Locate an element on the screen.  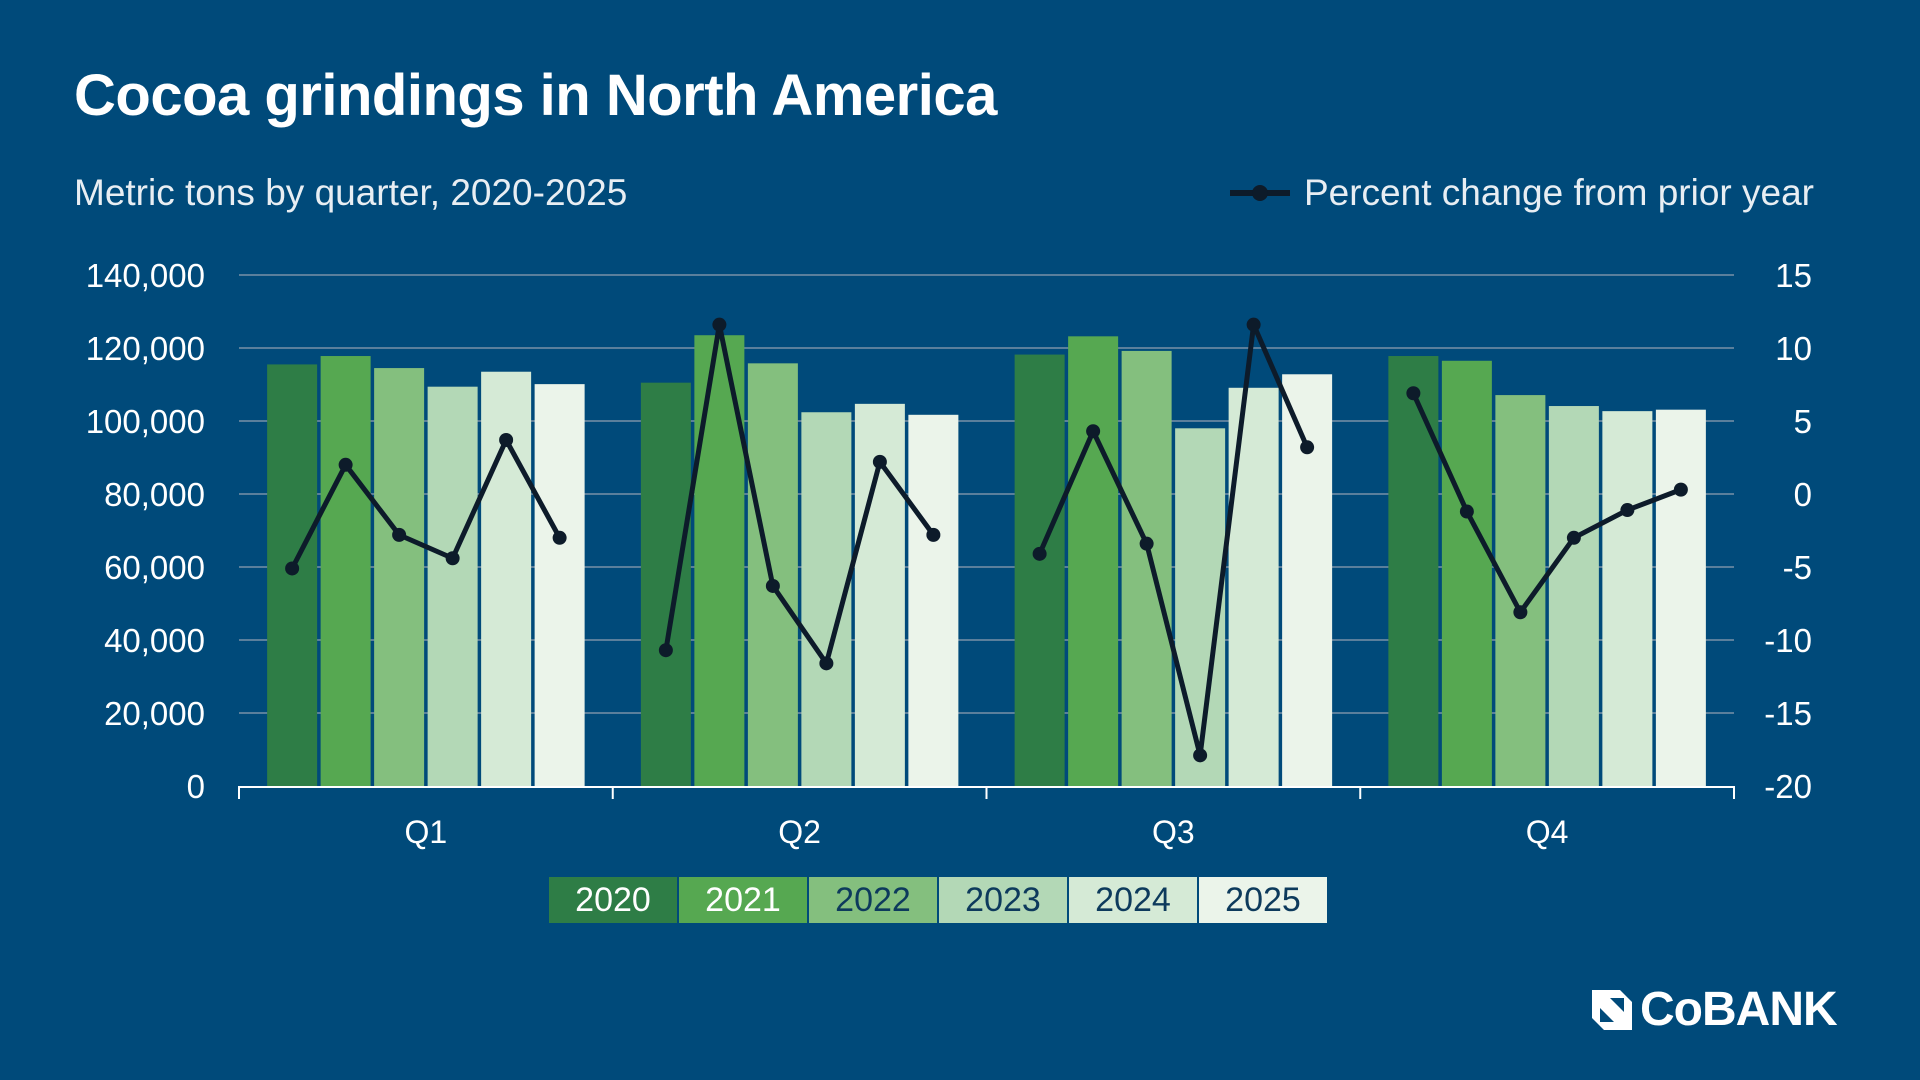
legend-item-2021: 2021 is located at coordinates (743, 900).